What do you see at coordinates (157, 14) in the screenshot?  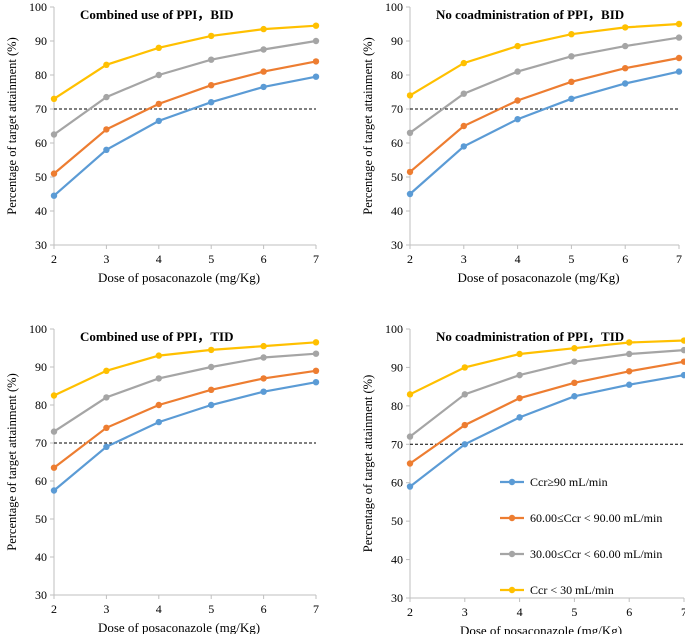 I see `chart-title: Combined use of PPI，BID` at bounding box center [157, 14].